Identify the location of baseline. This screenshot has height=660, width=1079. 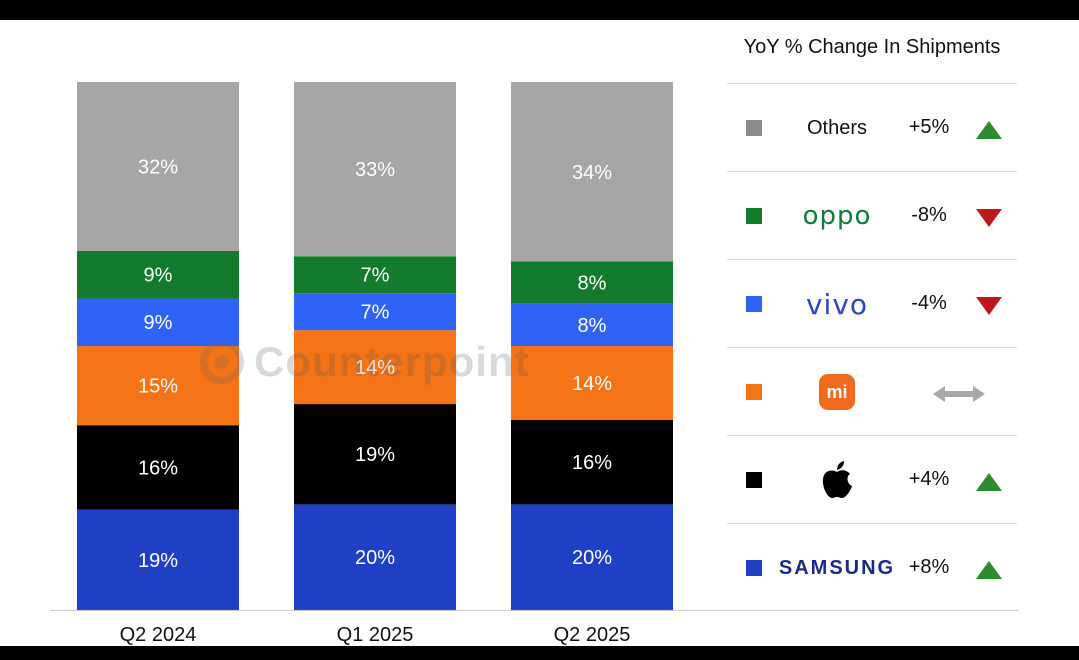
(534, 610).